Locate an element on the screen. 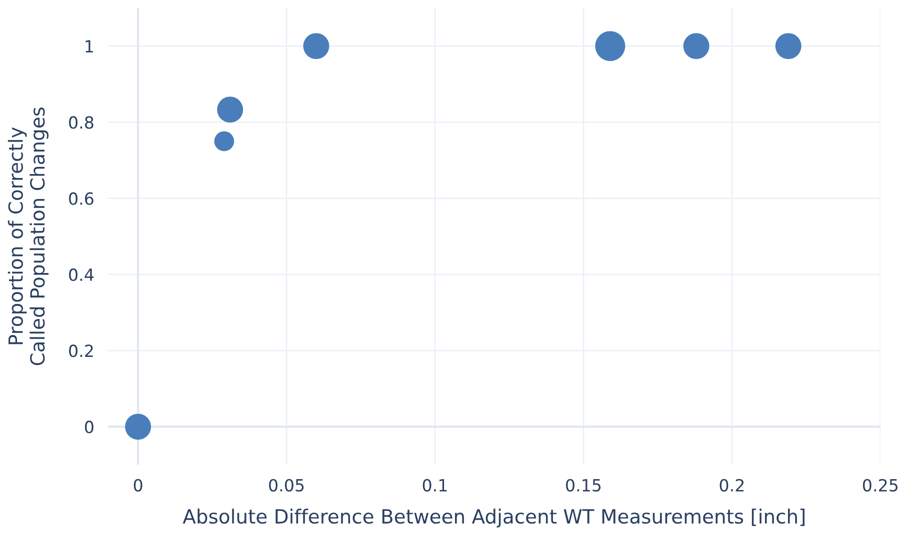 The width and height of the screenshot is (903, 533). y-tick-label: 1 is located at coordinates (89, 46).